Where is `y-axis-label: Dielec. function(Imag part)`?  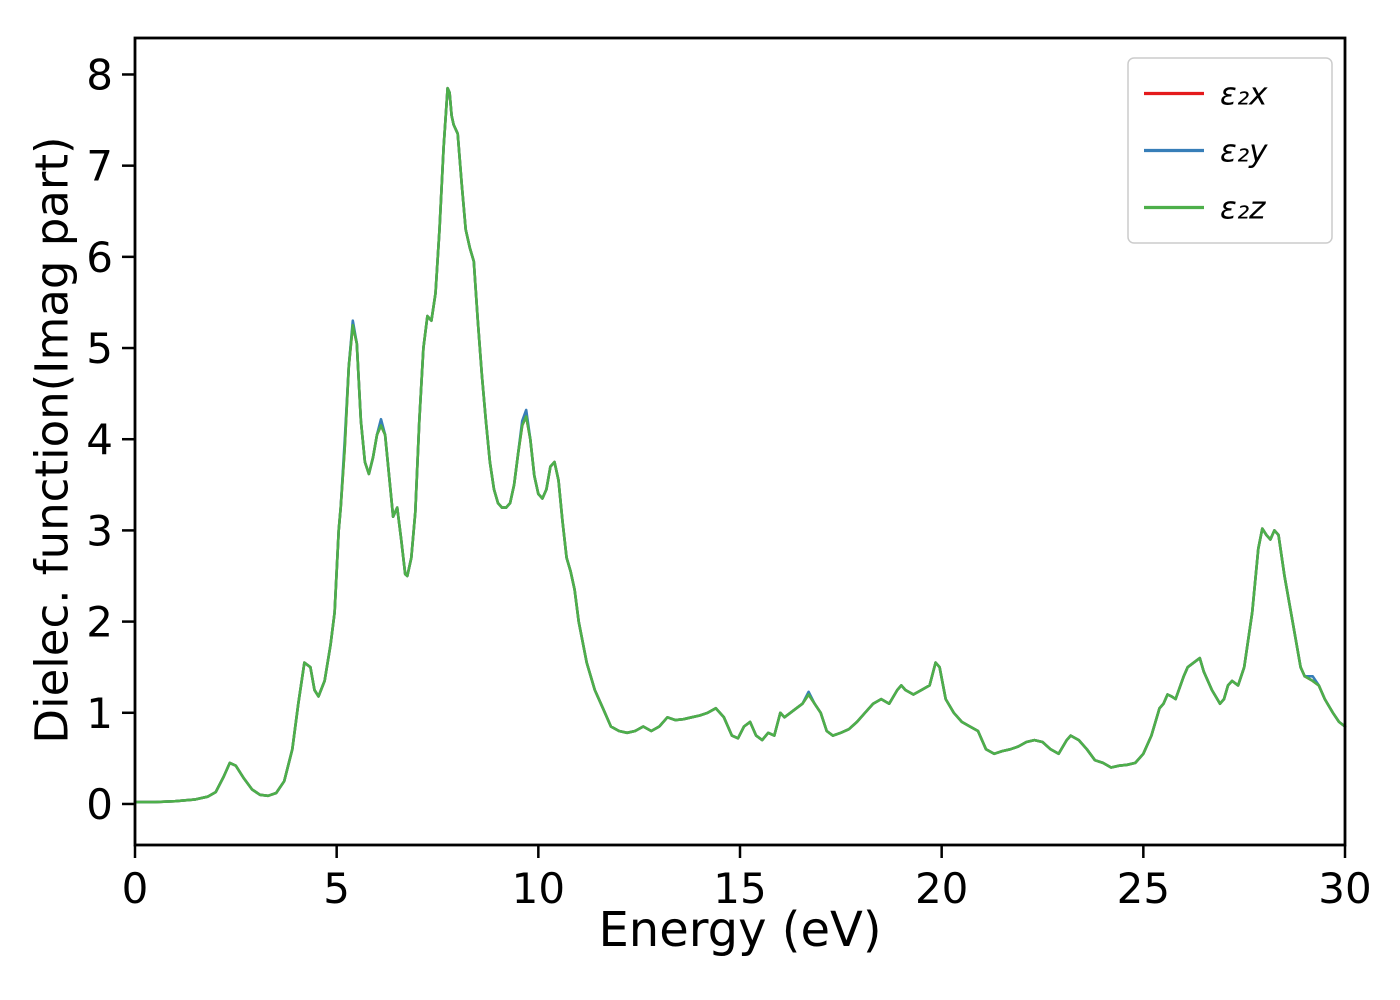 y-axis-label: Dielec. function(Imag part) is located at coordinates (52, 440).